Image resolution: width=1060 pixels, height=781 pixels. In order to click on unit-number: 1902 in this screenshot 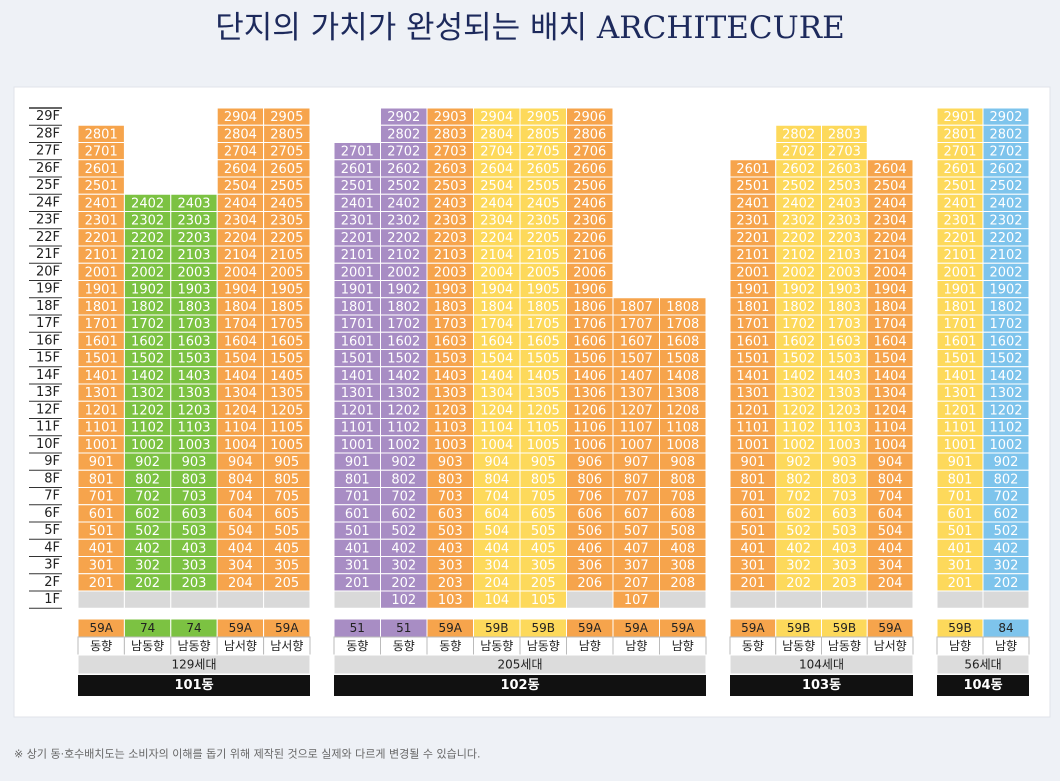, I will do `click(403, 290)`.